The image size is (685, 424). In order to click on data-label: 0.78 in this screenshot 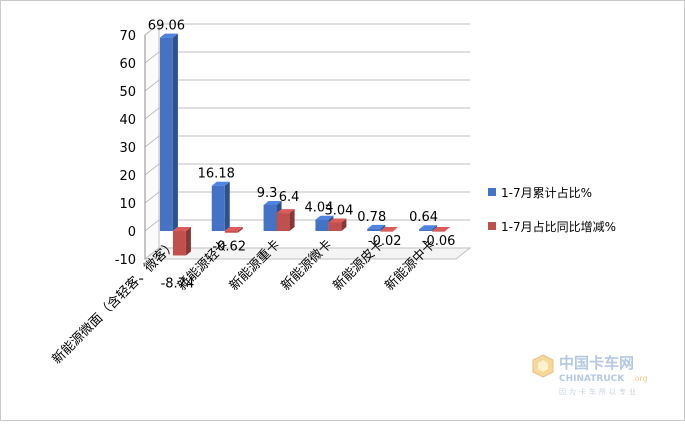, I will do `click(371, 217)`.